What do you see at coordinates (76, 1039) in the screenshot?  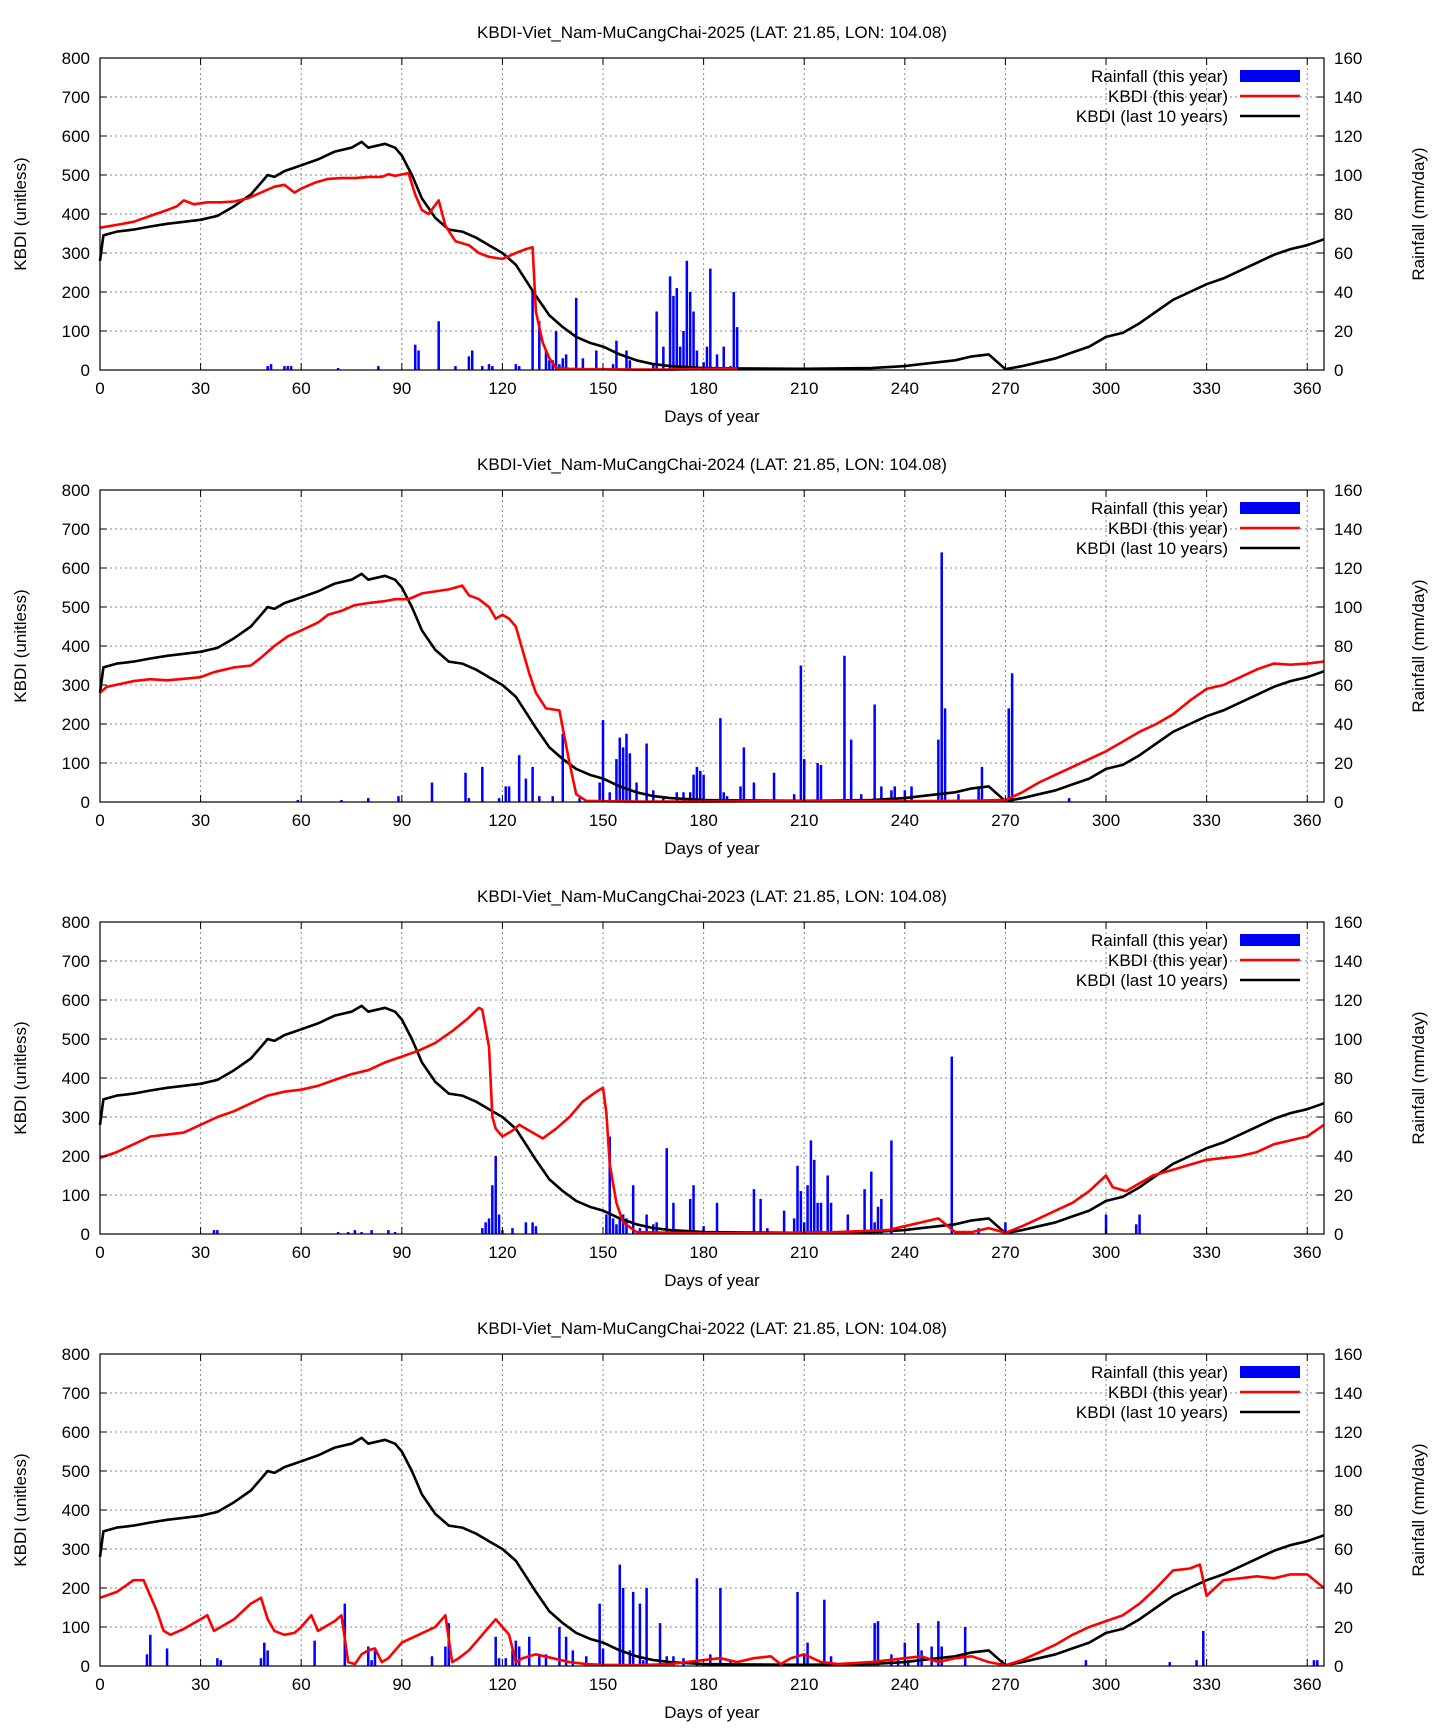 I see `y-tick-label: 500` at bounding box center [76, 1039].